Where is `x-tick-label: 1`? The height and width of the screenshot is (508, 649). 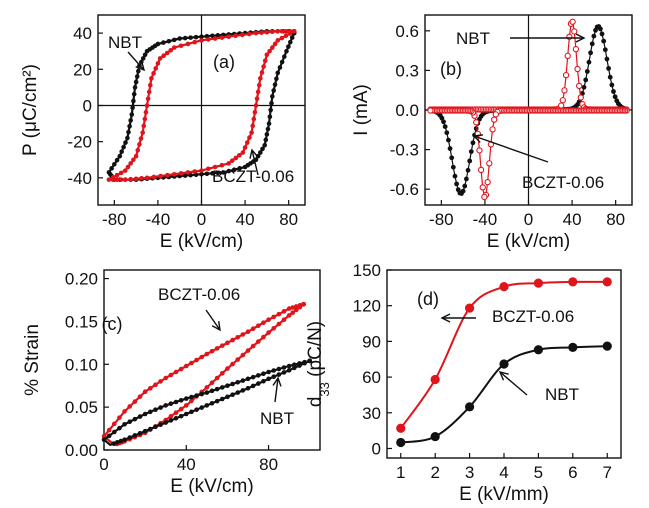 x-tick-label: 1 is located at coordinates (400, 472).